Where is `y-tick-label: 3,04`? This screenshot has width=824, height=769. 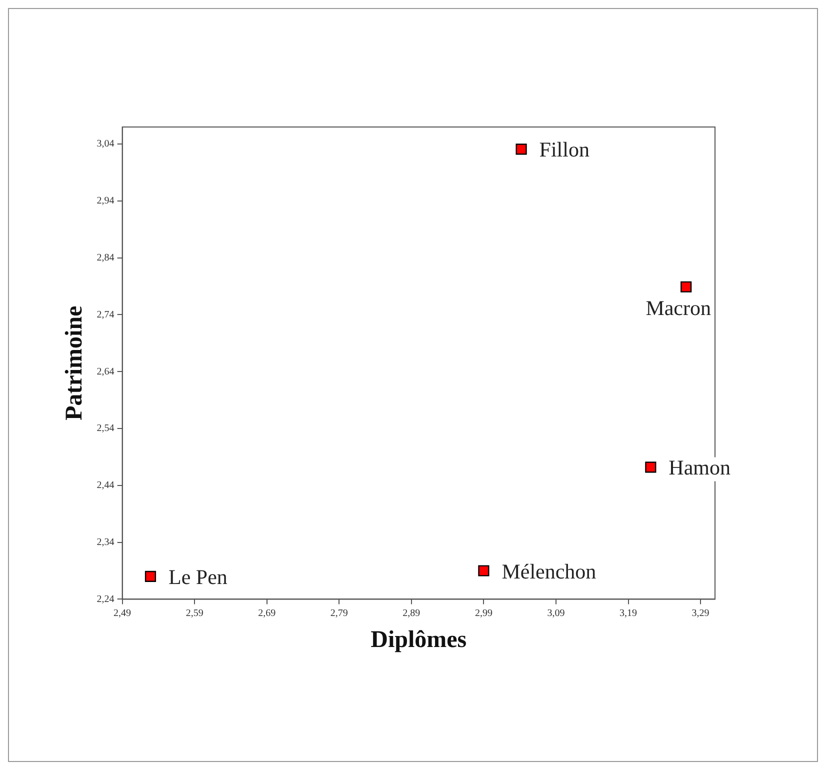
y-tick-label: 3,04 is located at coordinates (105, 144).